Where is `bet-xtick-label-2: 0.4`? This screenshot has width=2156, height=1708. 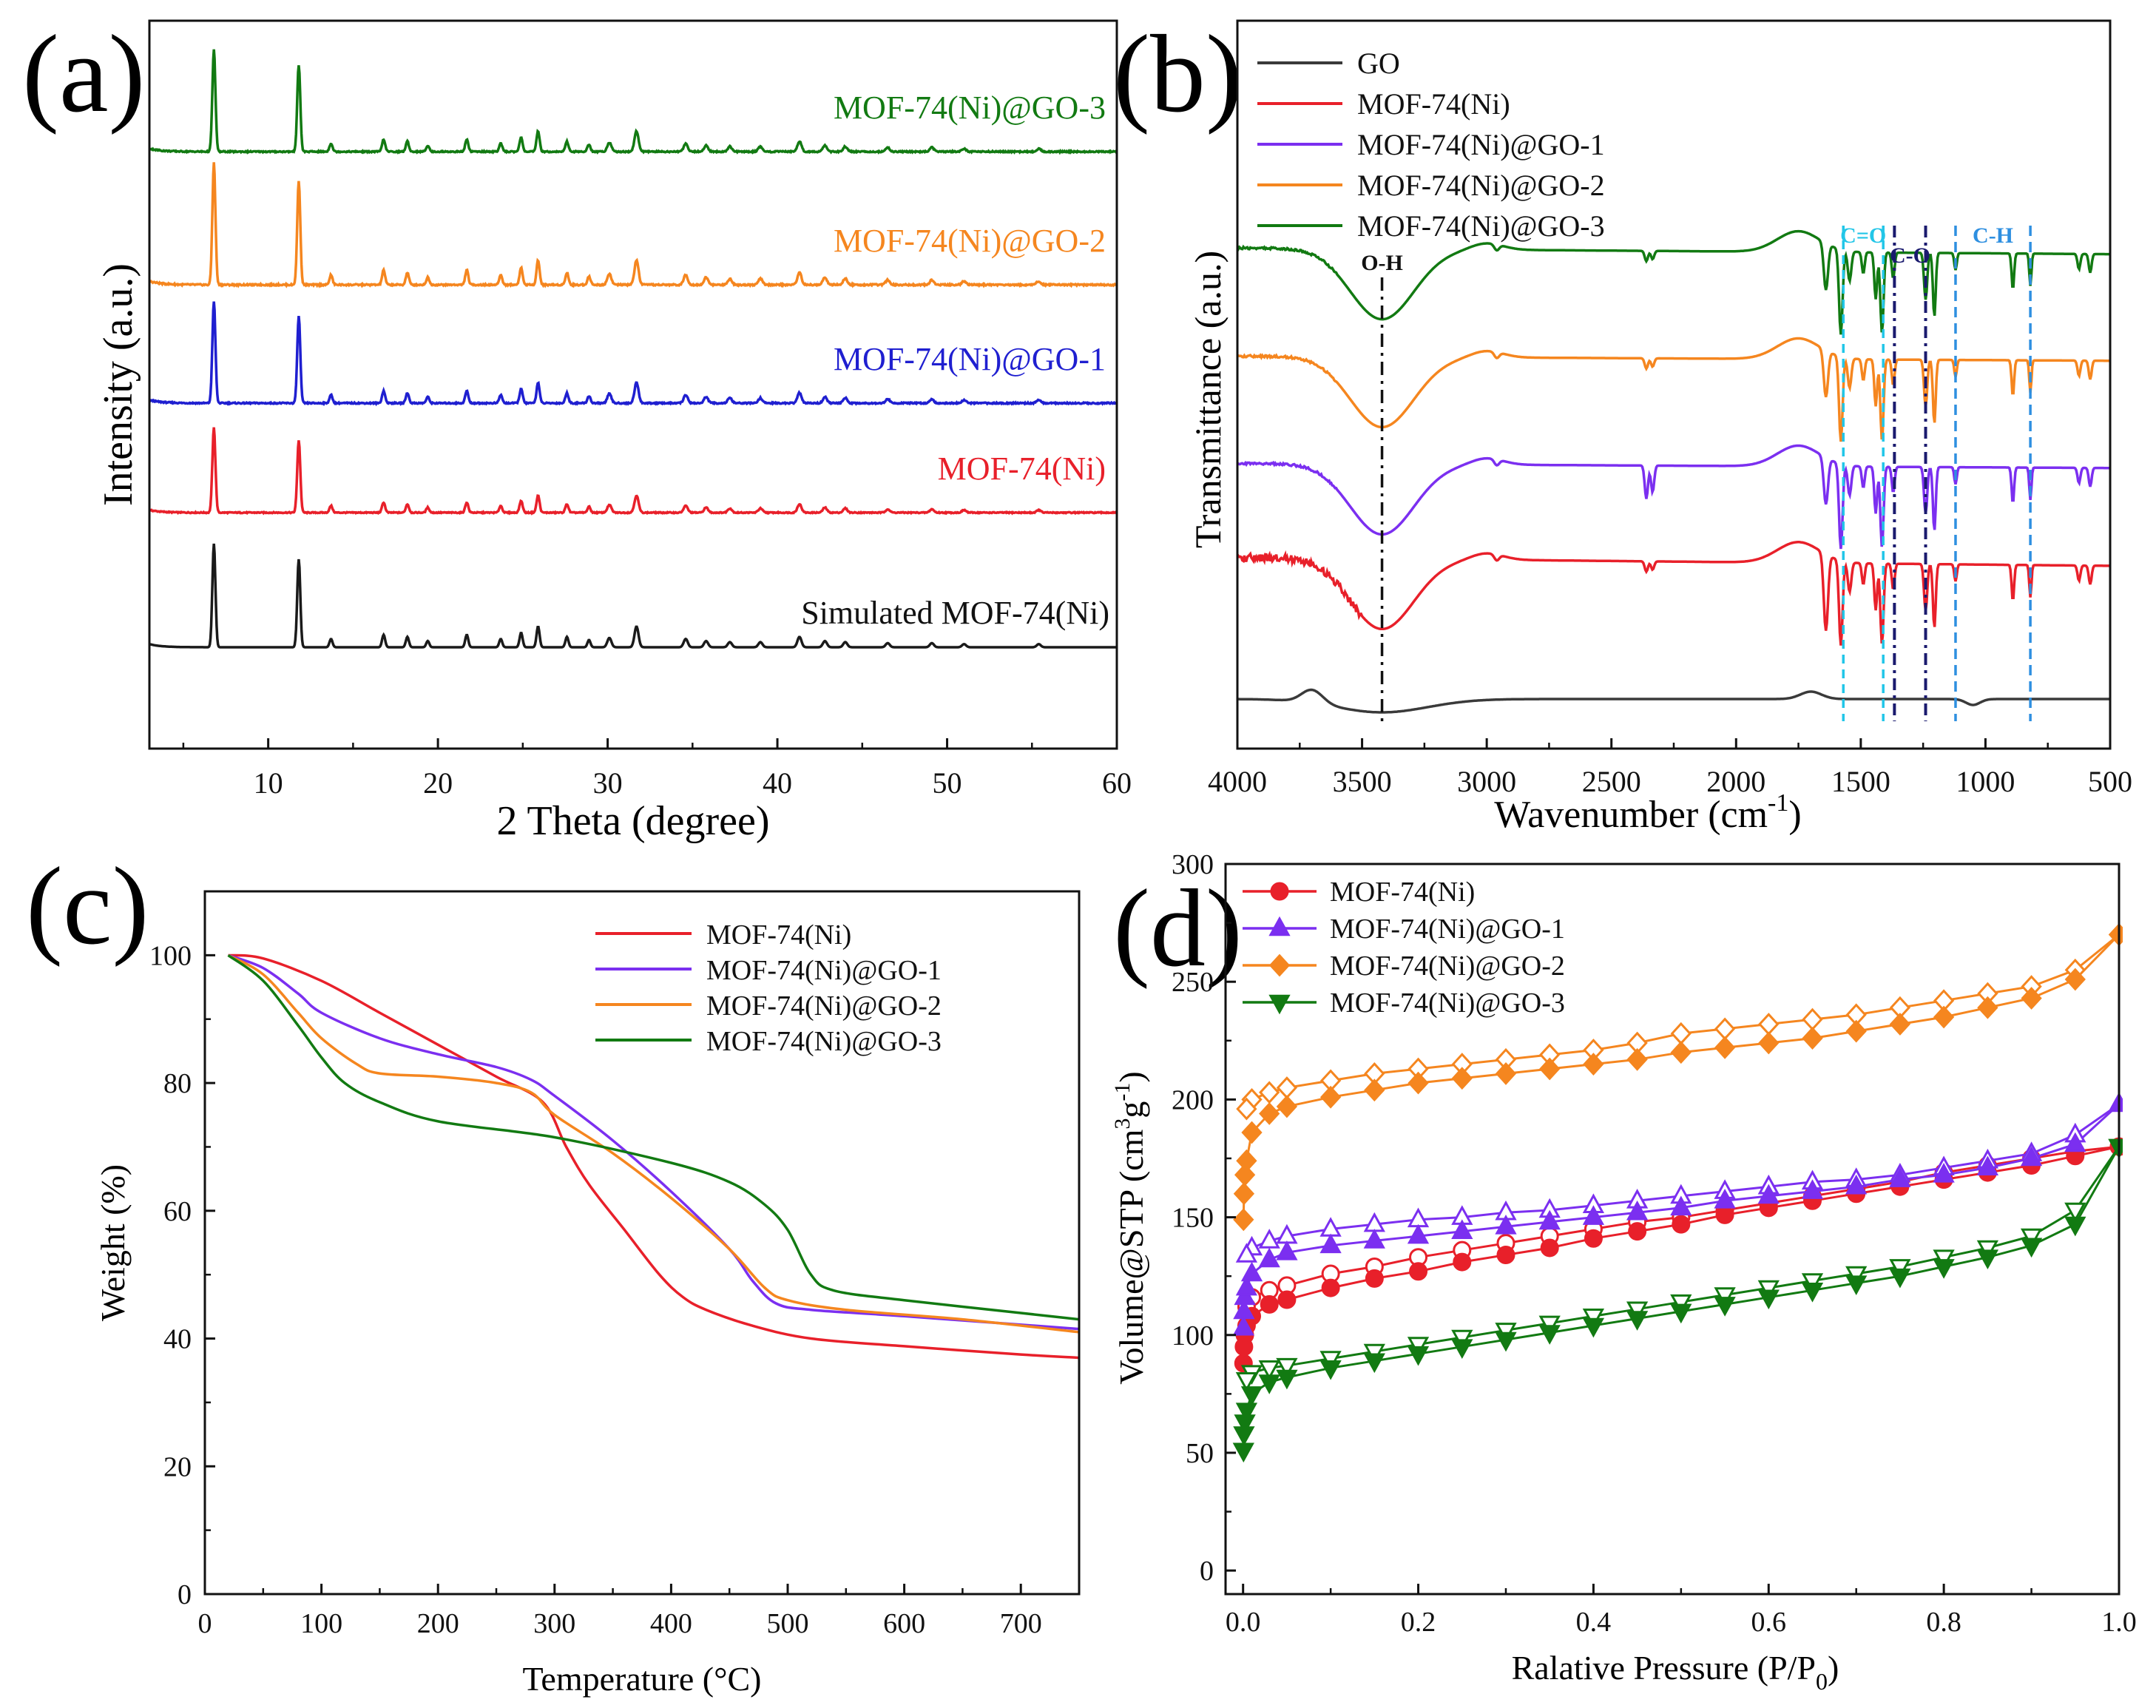
bet-xtick-label-2: 0.4 is located at coordinates (1594, 1623).